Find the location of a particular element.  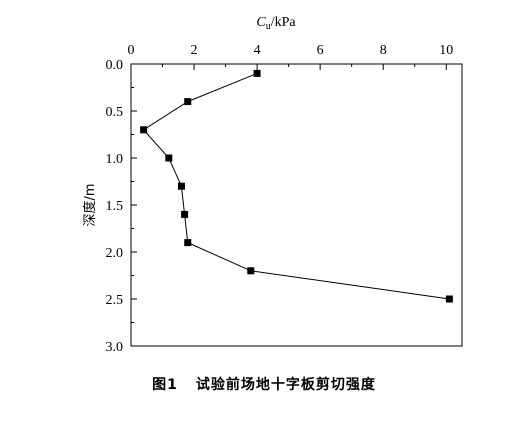

x-axis-title: Cu/kPa is located at coordinates (276, 23).